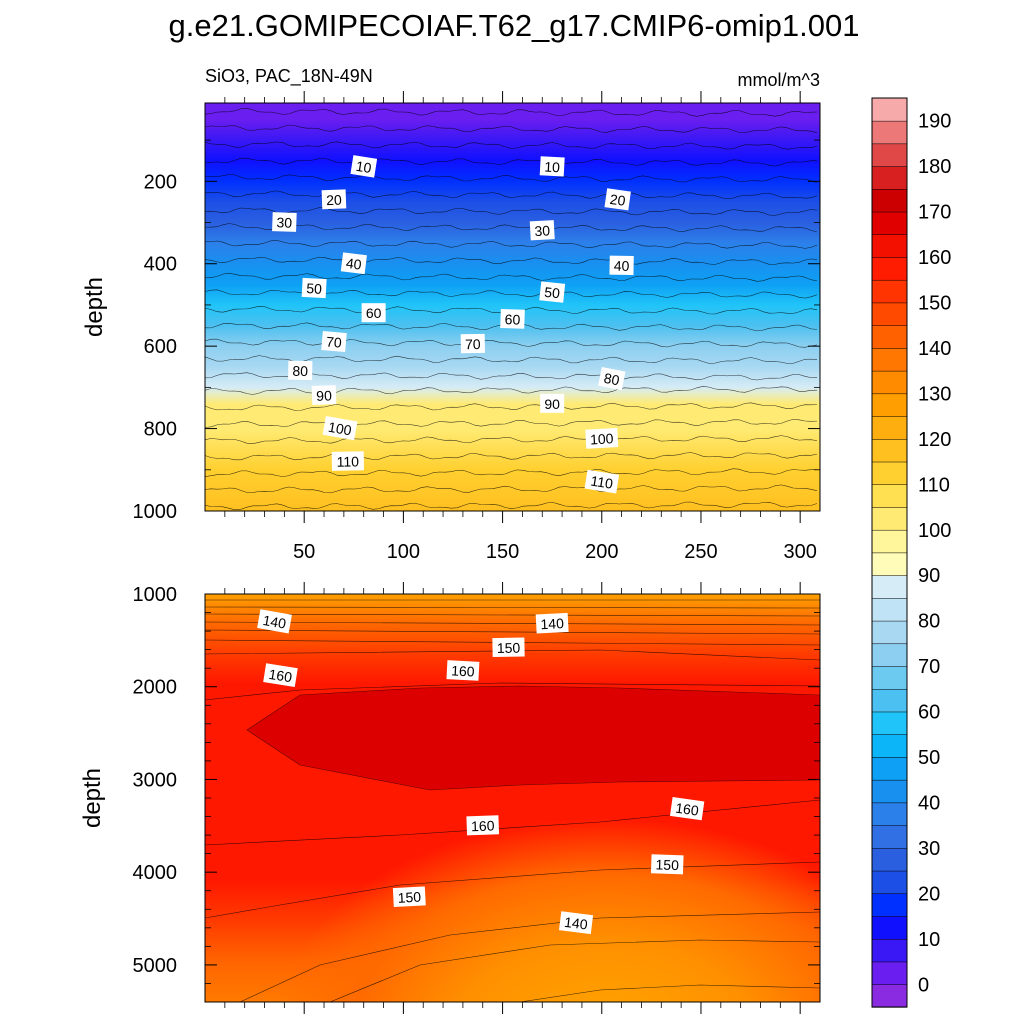 The image size is (1024, 1024). Describe the element at coordinates (934, 394) in the screenshot. I see `colorbar-label: 130` at that location.